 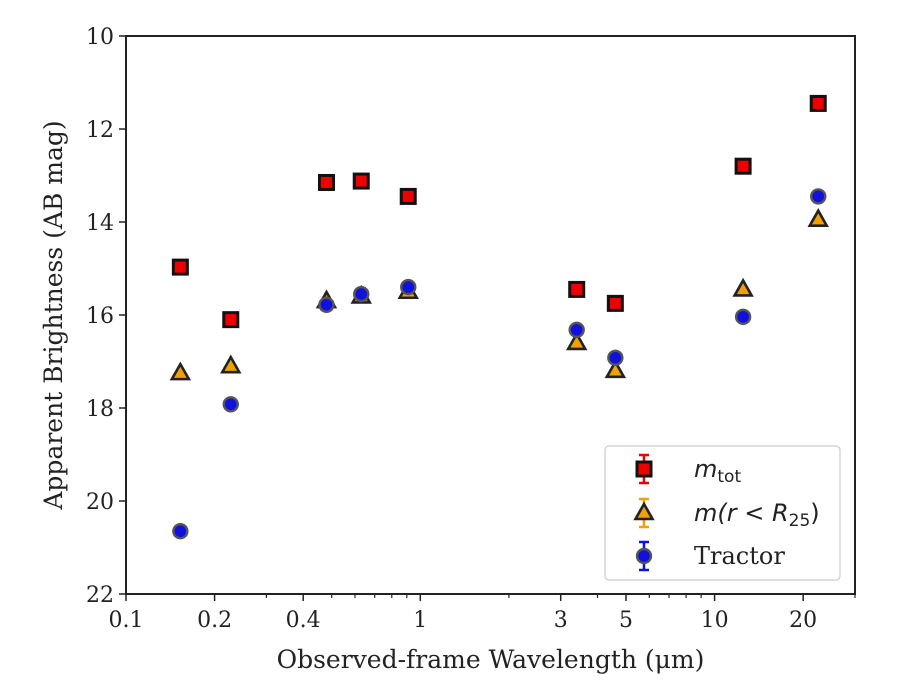 I want to click on x-tick-label: 20, so click(x=803, y=620).